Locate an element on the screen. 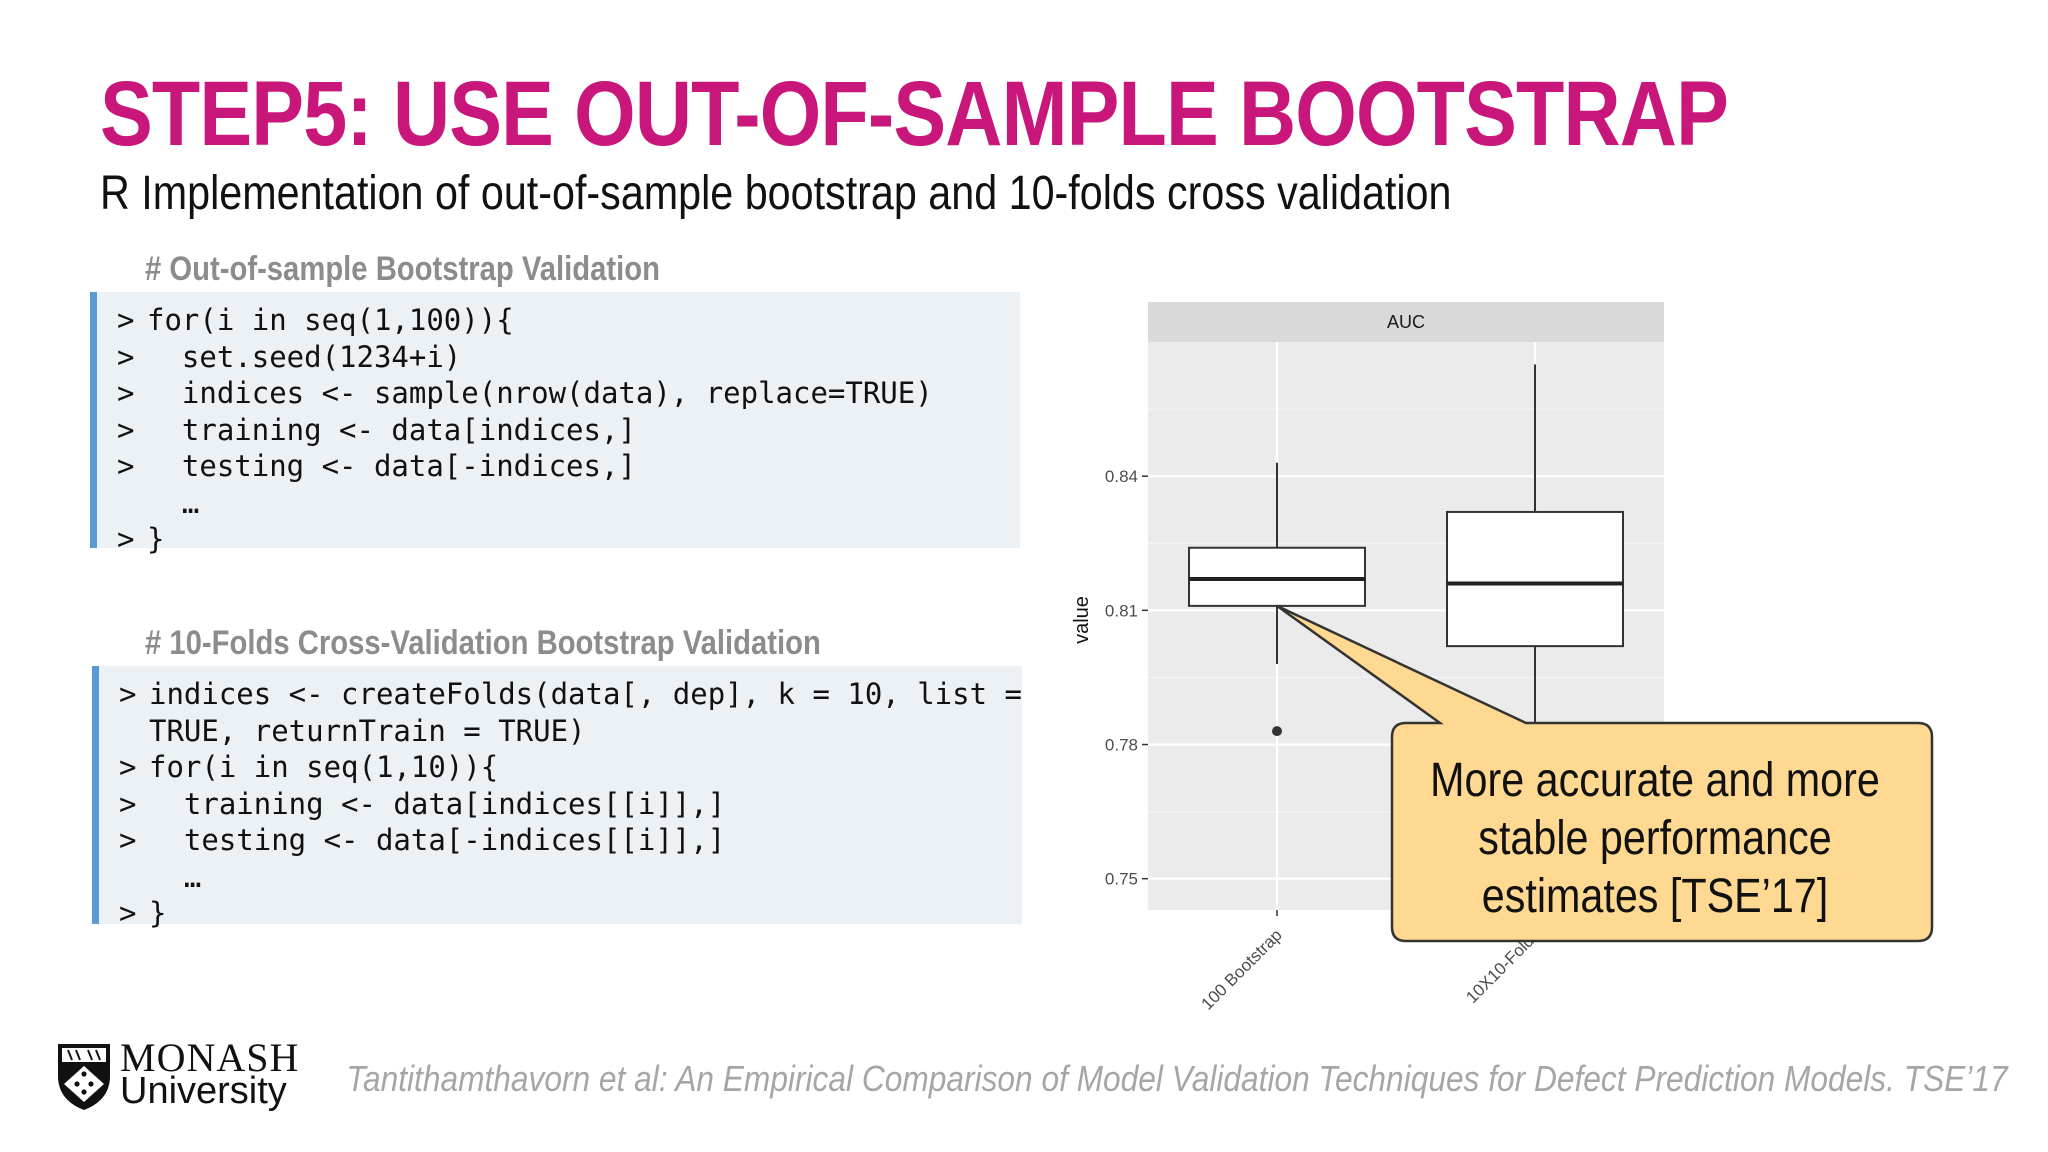  chart-facet-label: AUC is located at coordinates (1406, 322).